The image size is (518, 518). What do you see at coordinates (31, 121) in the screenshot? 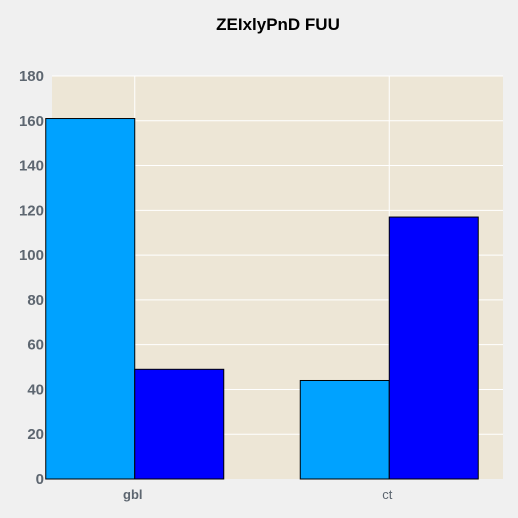
I see `y-tick-label: 160` at bounding box center [31, 121].